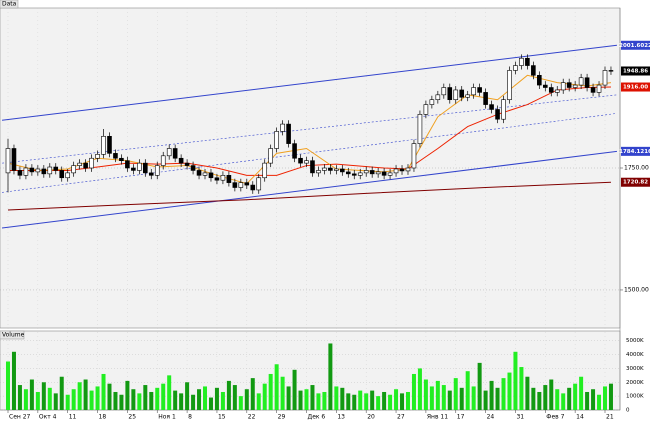 The height and width of the screenshot is (422, 650). Describe the element at coordinates (252, 417) in the screenshot. I see `x-tick-label: 22` at that location.